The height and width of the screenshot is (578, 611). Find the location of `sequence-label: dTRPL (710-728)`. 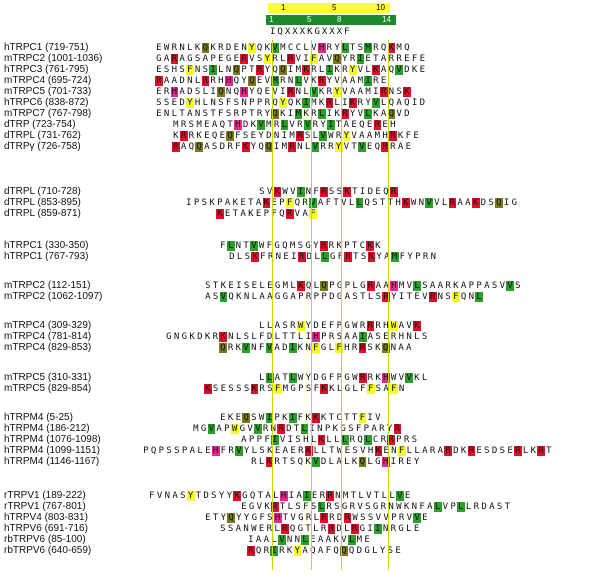

sequence-label: dTRPL (710-728) is located at coordinates (42, 191).